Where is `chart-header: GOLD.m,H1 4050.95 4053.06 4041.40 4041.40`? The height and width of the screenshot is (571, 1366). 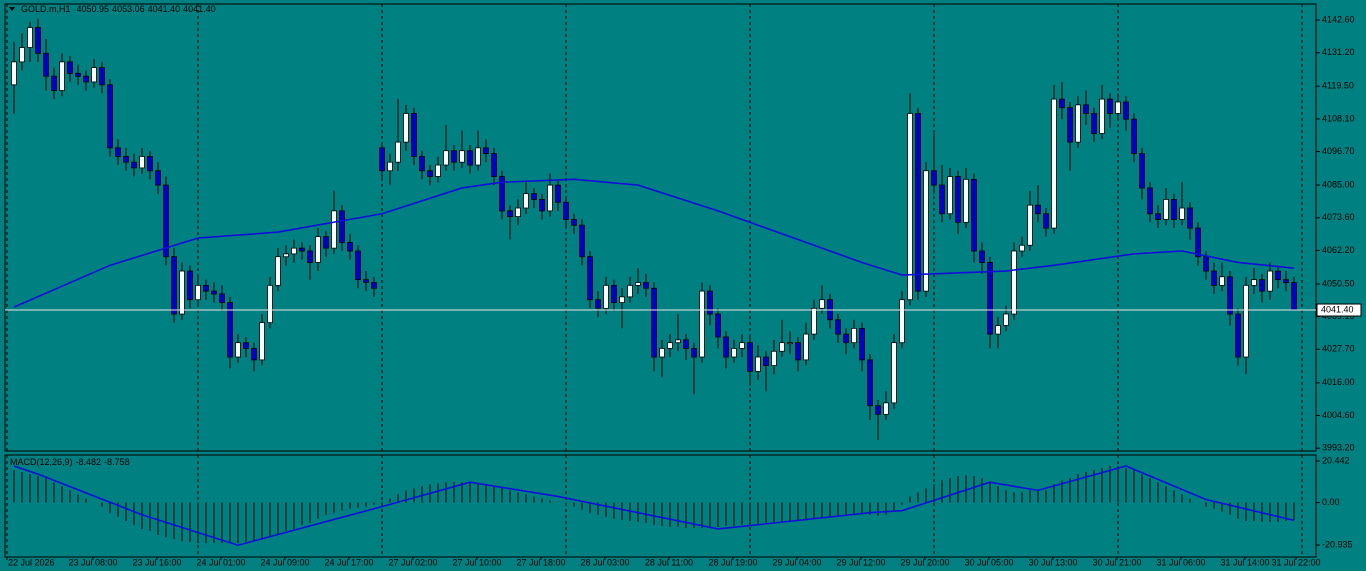 chart-header: GOLD.m,H1 4050.95 4053.06 4041.40 4041.40 is located at coordinates (118, 9).